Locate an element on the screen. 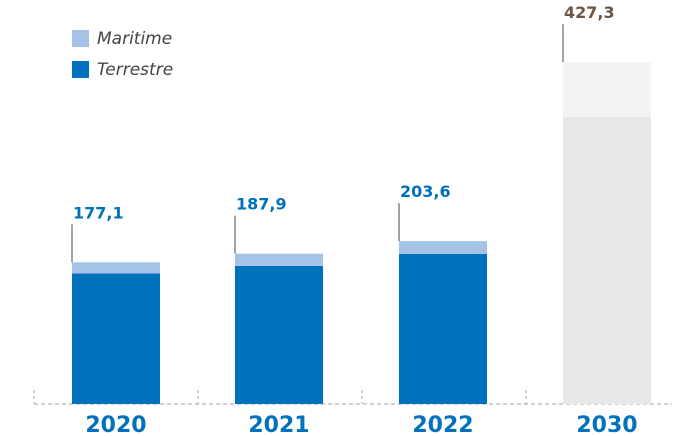 The width and height of the screenshot is (675, 436). legend-item-maritime: Maritime is located at coordinates (122, 38).